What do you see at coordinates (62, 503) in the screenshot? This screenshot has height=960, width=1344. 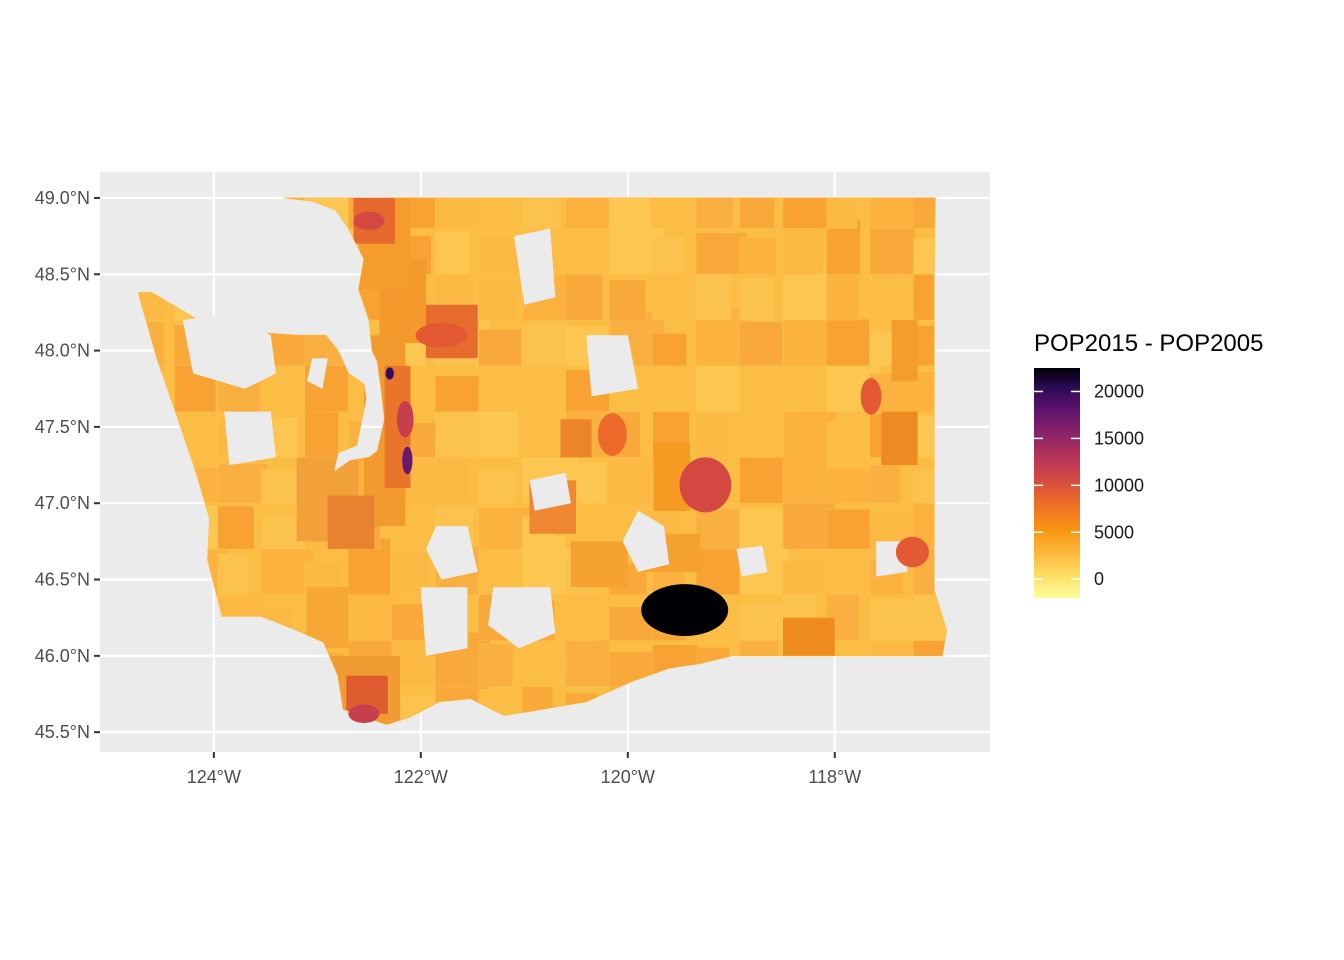 I see `y-tick-label: 47.0°N` at bounding box center [62, 503].